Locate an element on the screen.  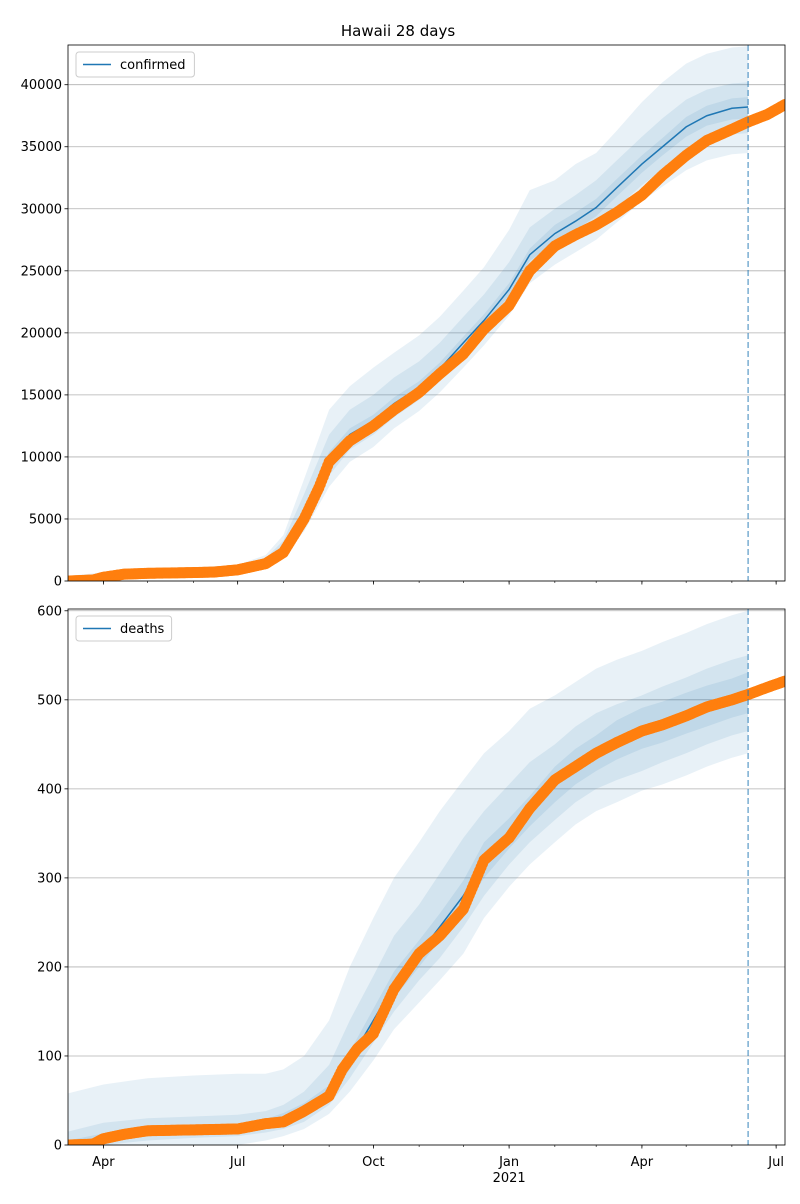
legend-label: confirmed is located at coordinates (153, 65).